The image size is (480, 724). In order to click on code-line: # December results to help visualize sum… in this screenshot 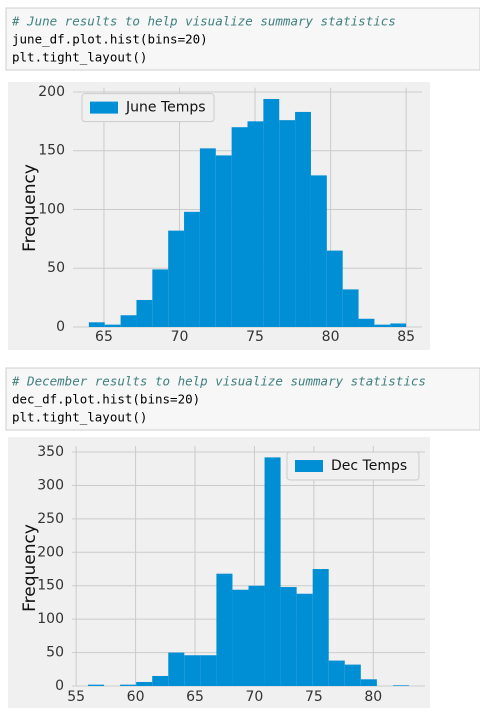, I will do `click(218, 381)`.